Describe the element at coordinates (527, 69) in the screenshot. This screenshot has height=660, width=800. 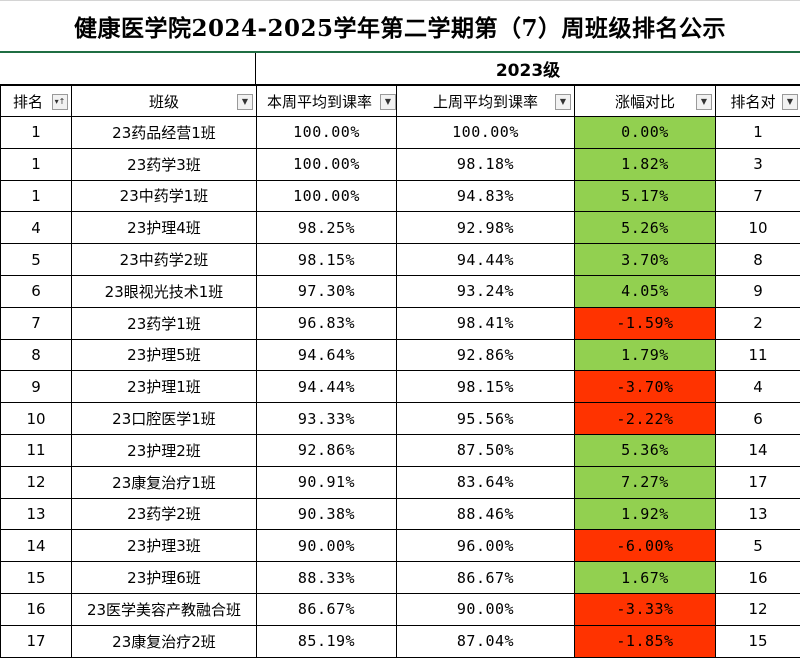
I see `grade-label: 2023级` at that location.